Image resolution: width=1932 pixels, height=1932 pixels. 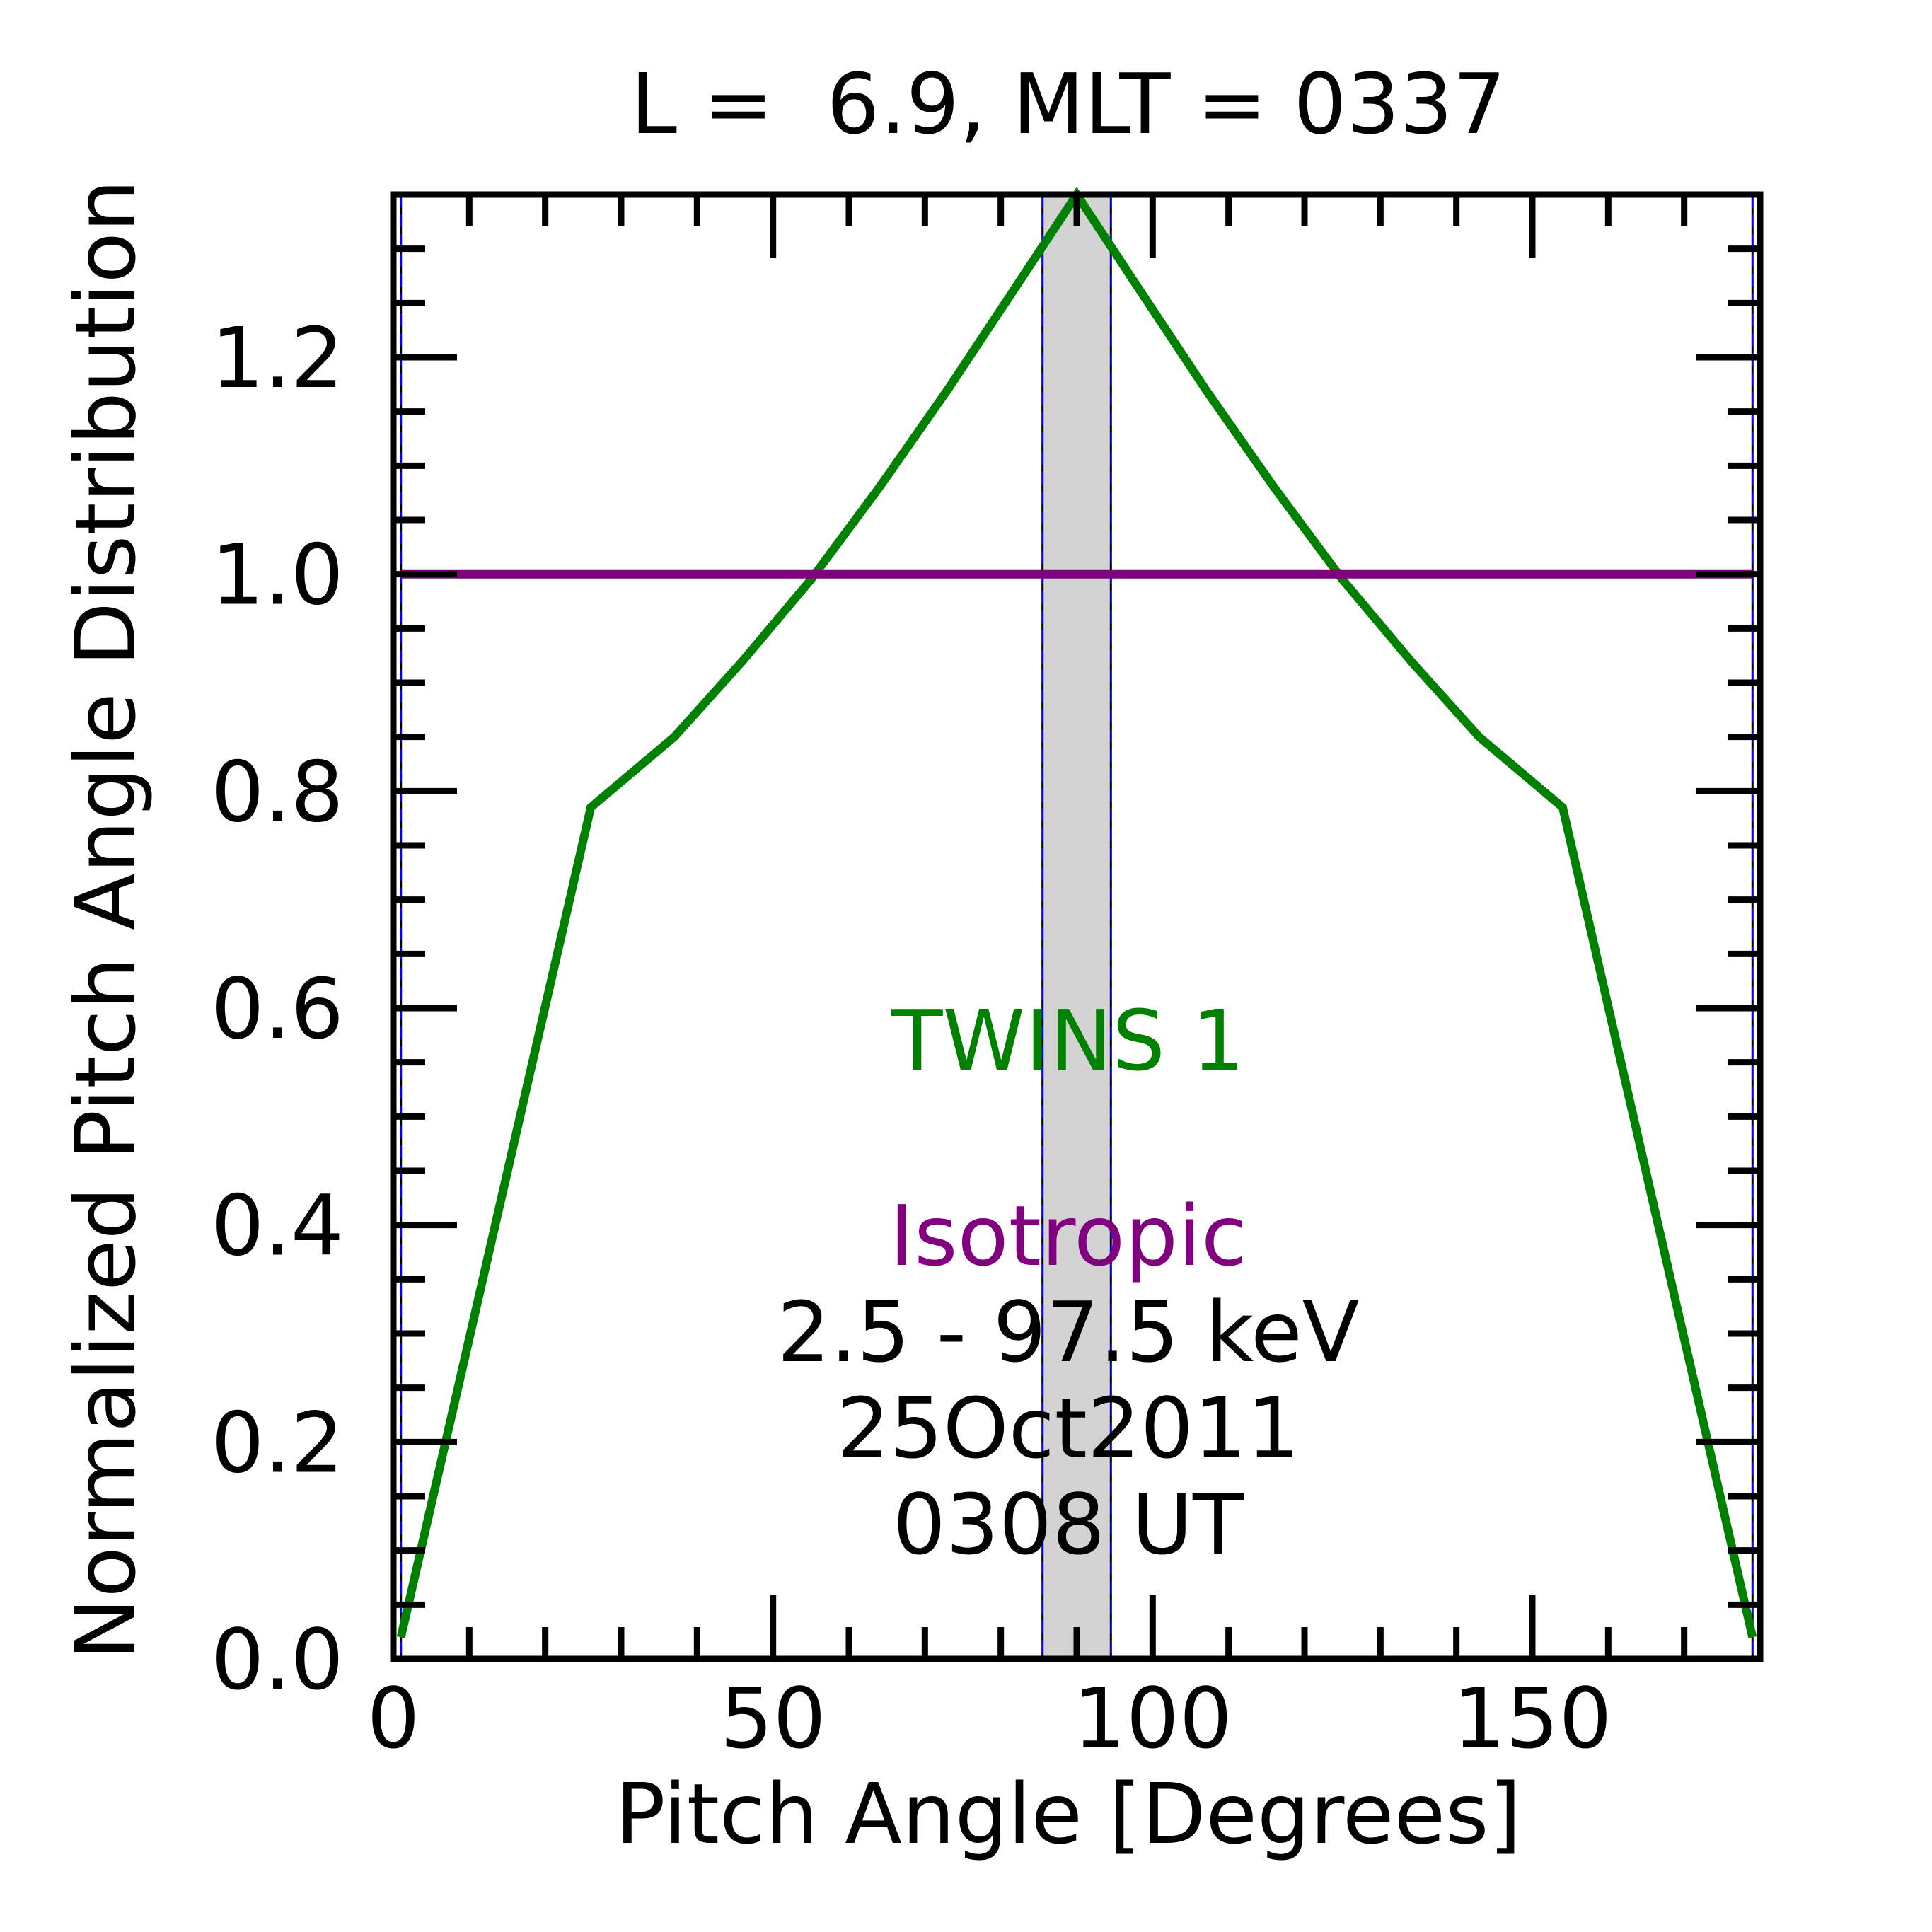 What do you see at coordinates (1067, 1040) in the screenshot?
I see `series-label-twins1: TWINS 1` at bounding box center [1067, 1040].